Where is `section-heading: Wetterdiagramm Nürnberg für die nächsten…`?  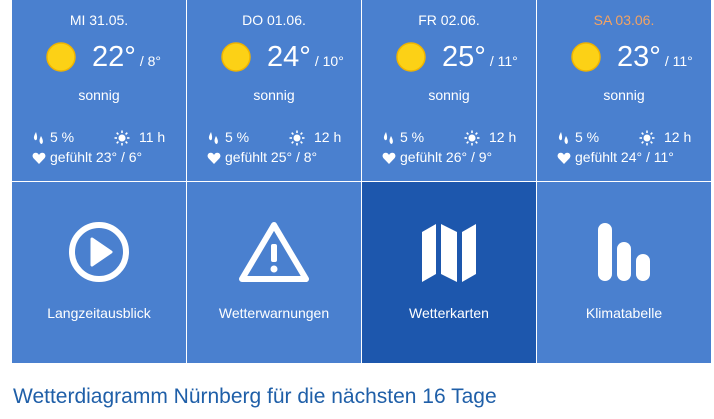
section-heading: Wetterdiagramm Nürnberg für die nächsten… is located at coordinates (255, 396).